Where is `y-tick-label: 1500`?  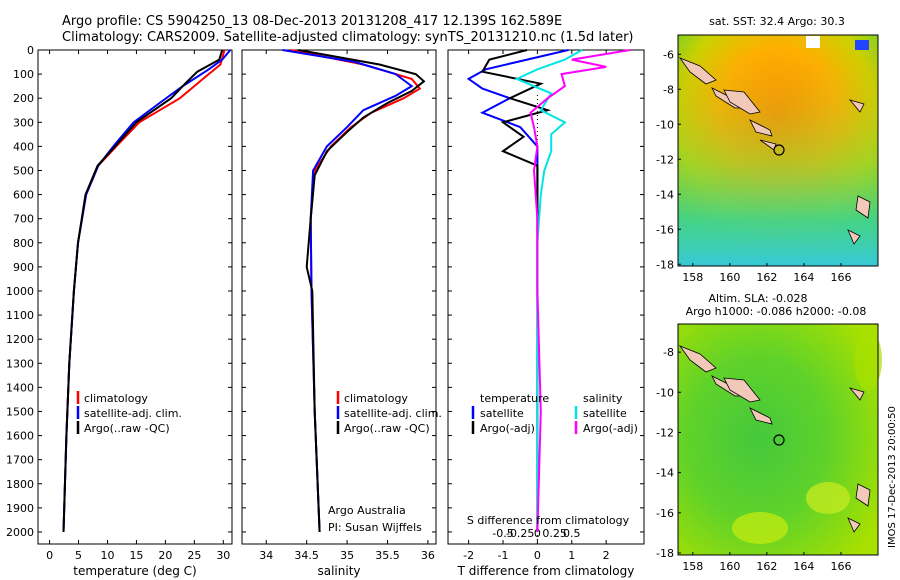 y-tick-label: 1500 is located at coordinates (20, 411).